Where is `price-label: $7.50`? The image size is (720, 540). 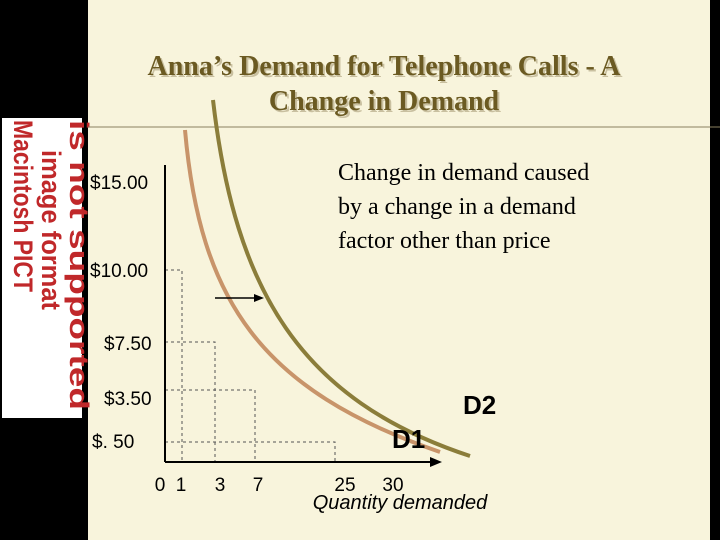 price-label: $7.50 is located at coordinates (128, 344).